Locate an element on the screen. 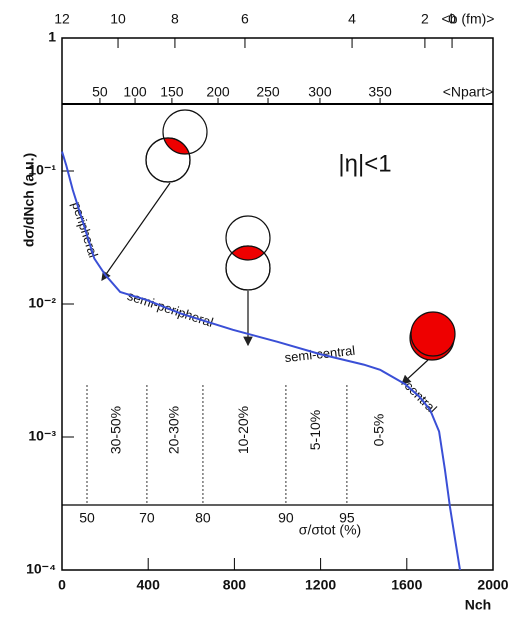 This screenshot has width=521, height=624. annotation: |η|<1 is located at coordinates (364, 163).